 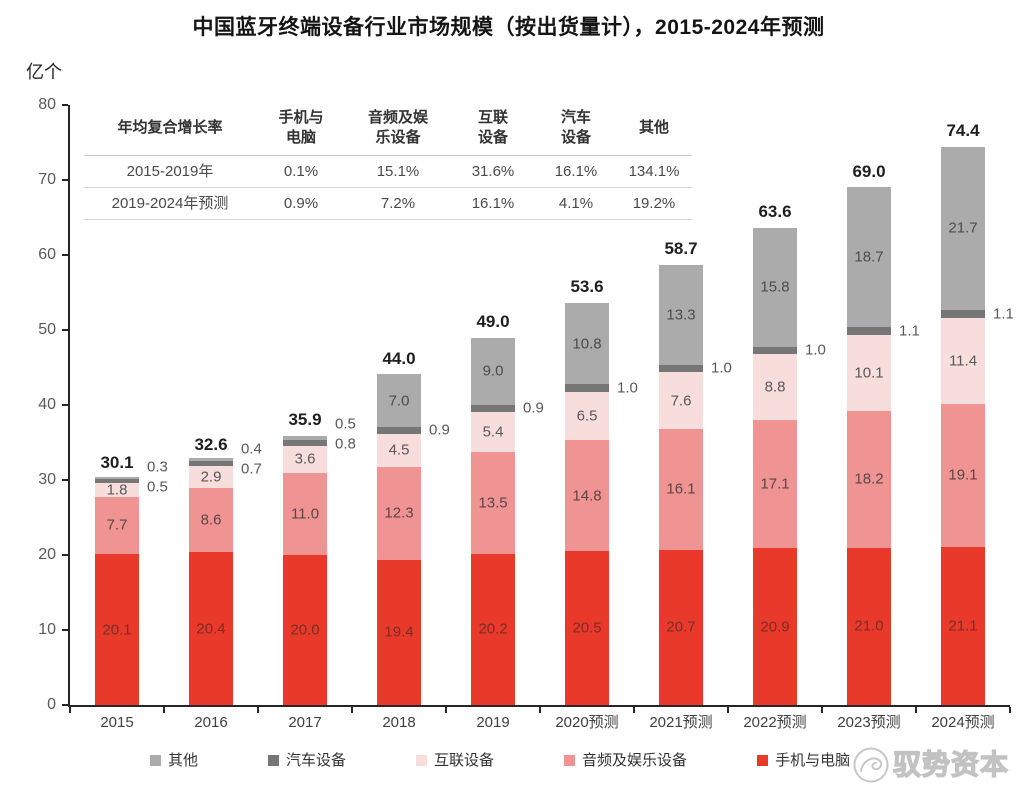 I want to click on total-label-2020: 53.6, so click(x=587, y=286).